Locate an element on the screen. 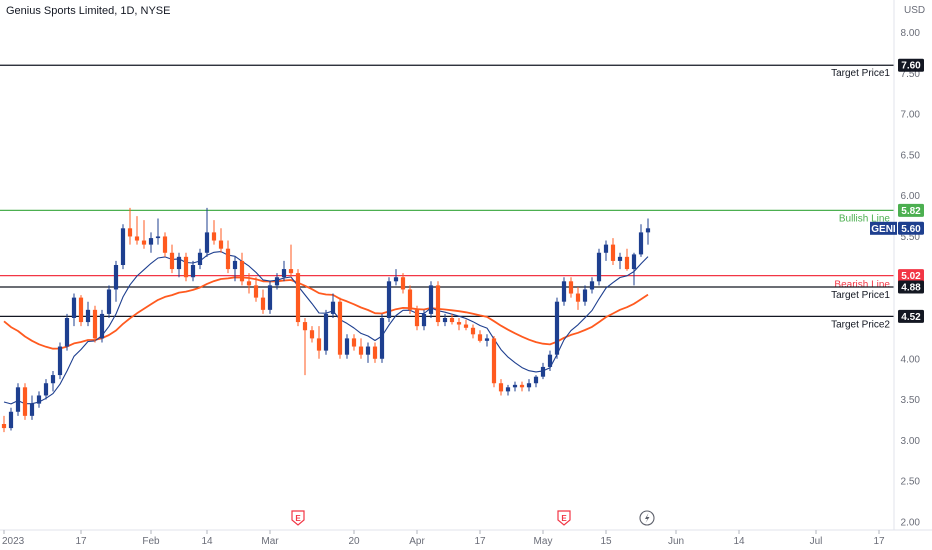  earnings-marker-label: E is located at coordinates (298, 518).